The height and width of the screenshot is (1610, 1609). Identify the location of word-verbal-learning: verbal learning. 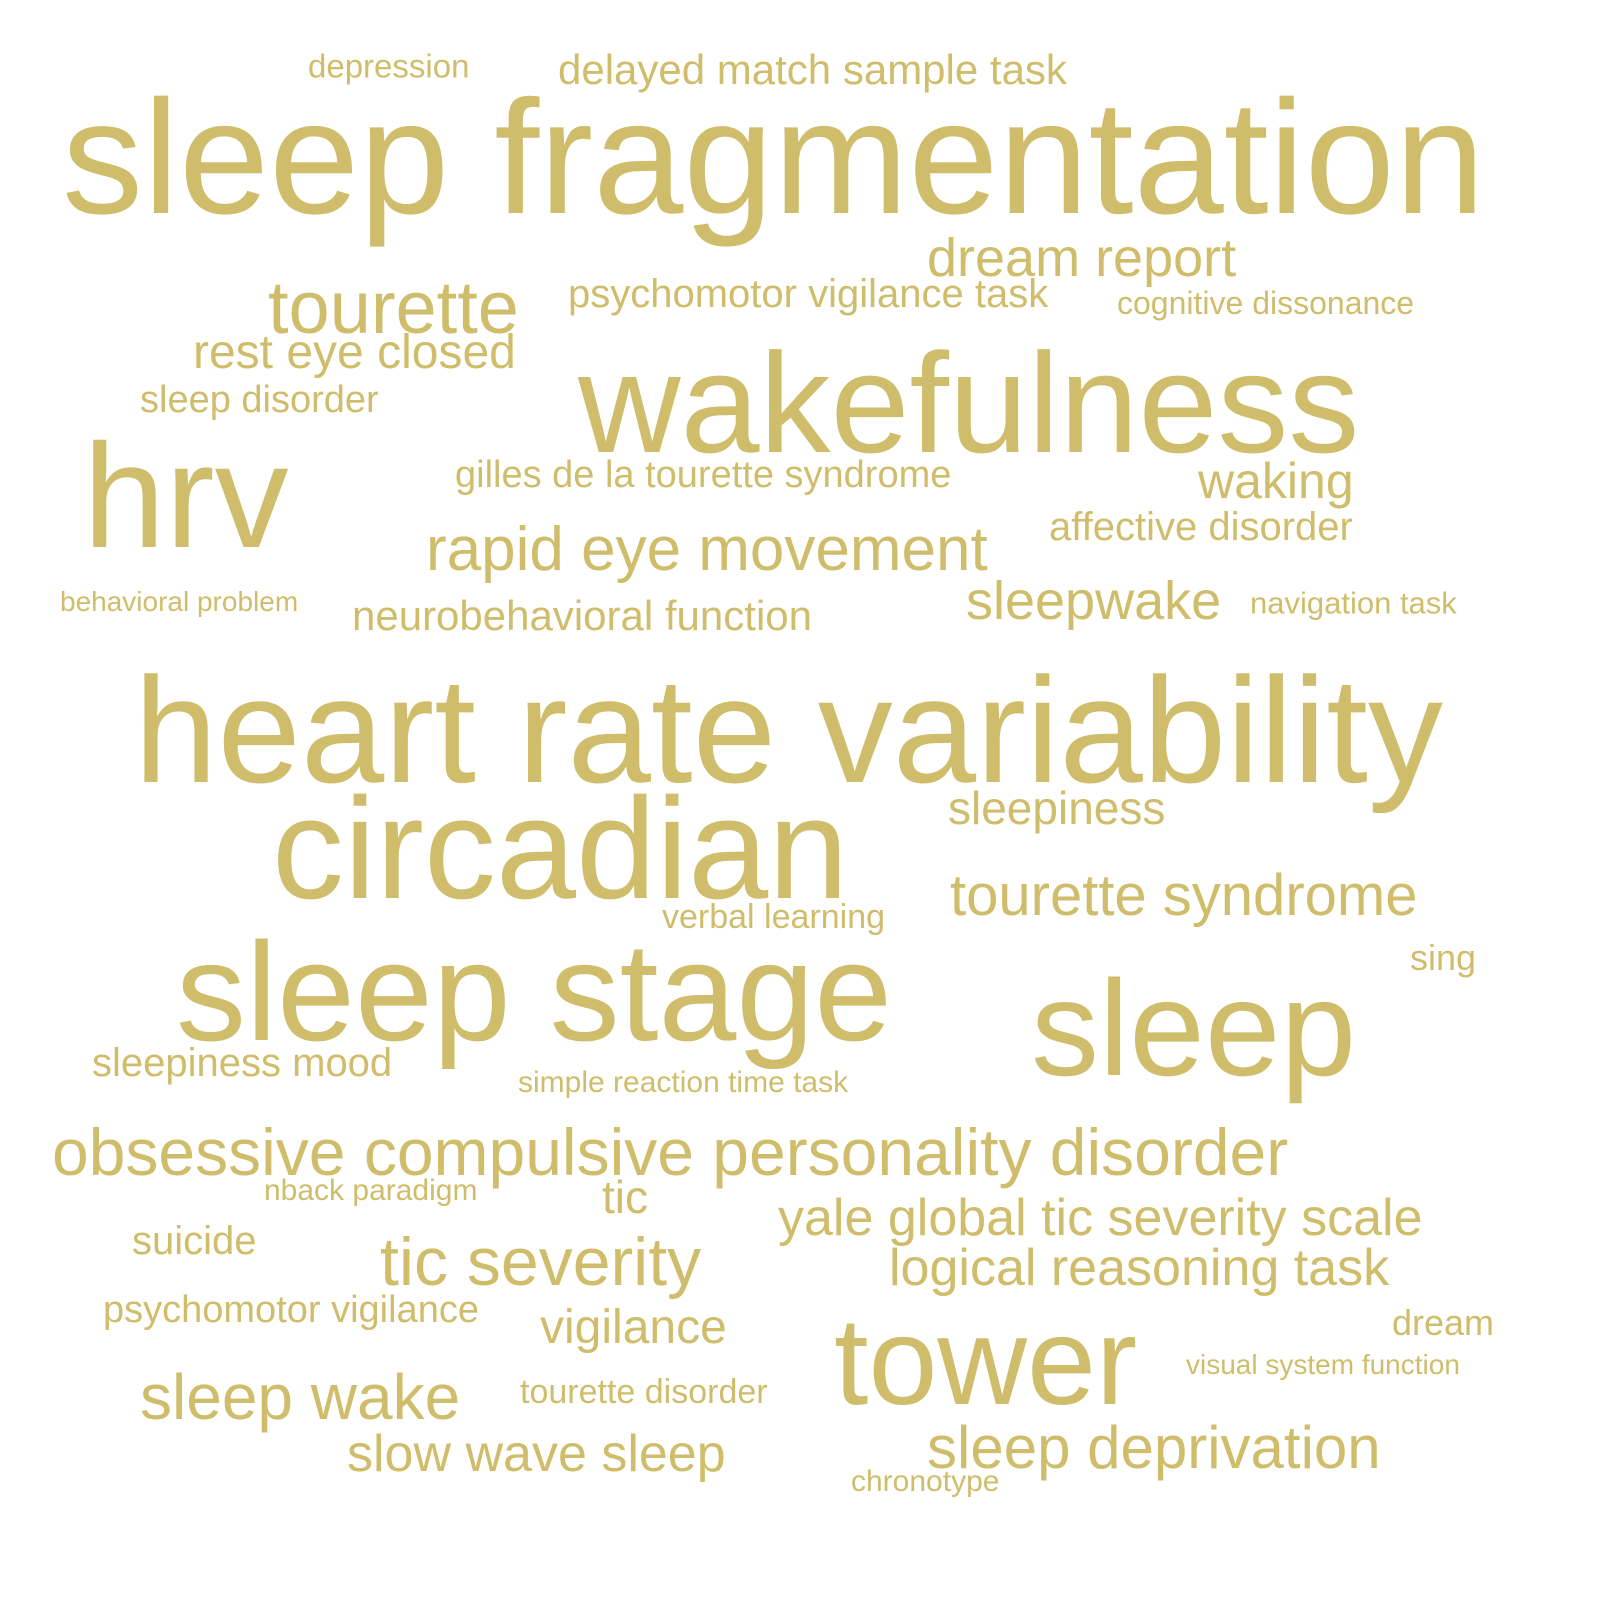
(774, 917).